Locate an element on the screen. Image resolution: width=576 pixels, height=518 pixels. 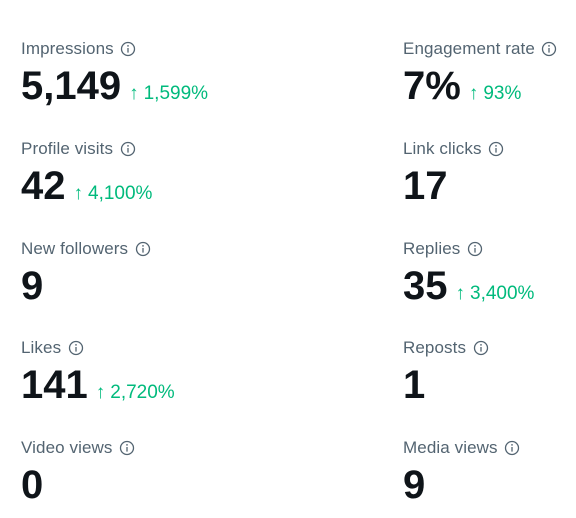
metric-label-row: Engagement rate is located at coordinates (488, 49).